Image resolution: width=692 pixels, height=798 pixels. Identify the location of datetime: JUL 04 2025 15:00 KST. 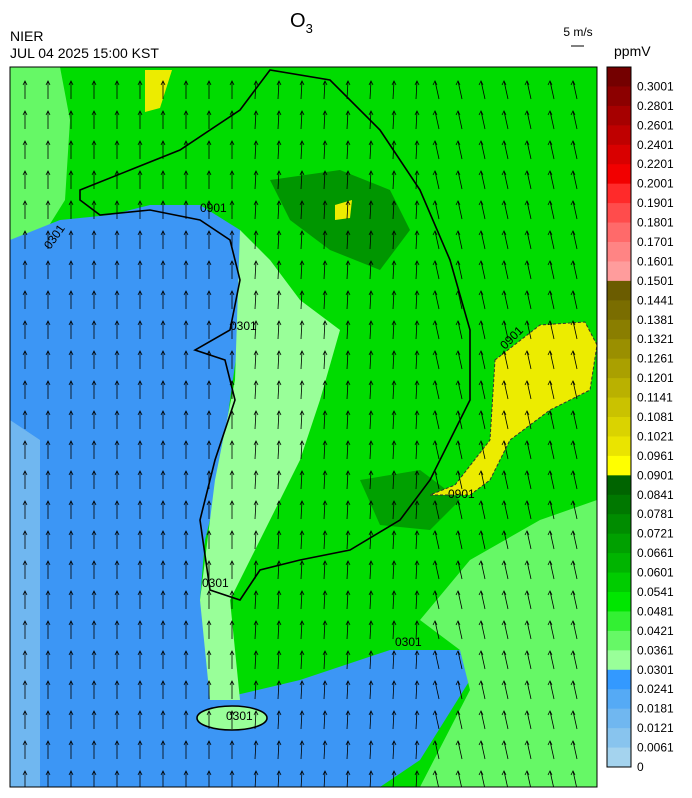
(84, 53).